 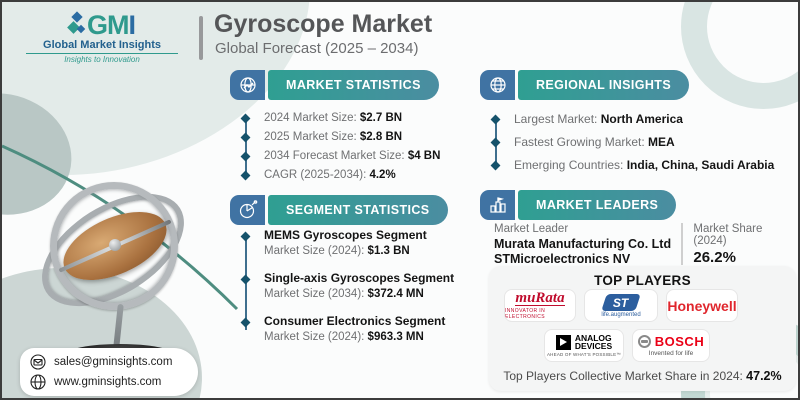 What do you see at coordinates (353, 85) in the screenshot?
I see `market-statistics-heading: MARKET STATISTICS` at bounding box center [353, 85].